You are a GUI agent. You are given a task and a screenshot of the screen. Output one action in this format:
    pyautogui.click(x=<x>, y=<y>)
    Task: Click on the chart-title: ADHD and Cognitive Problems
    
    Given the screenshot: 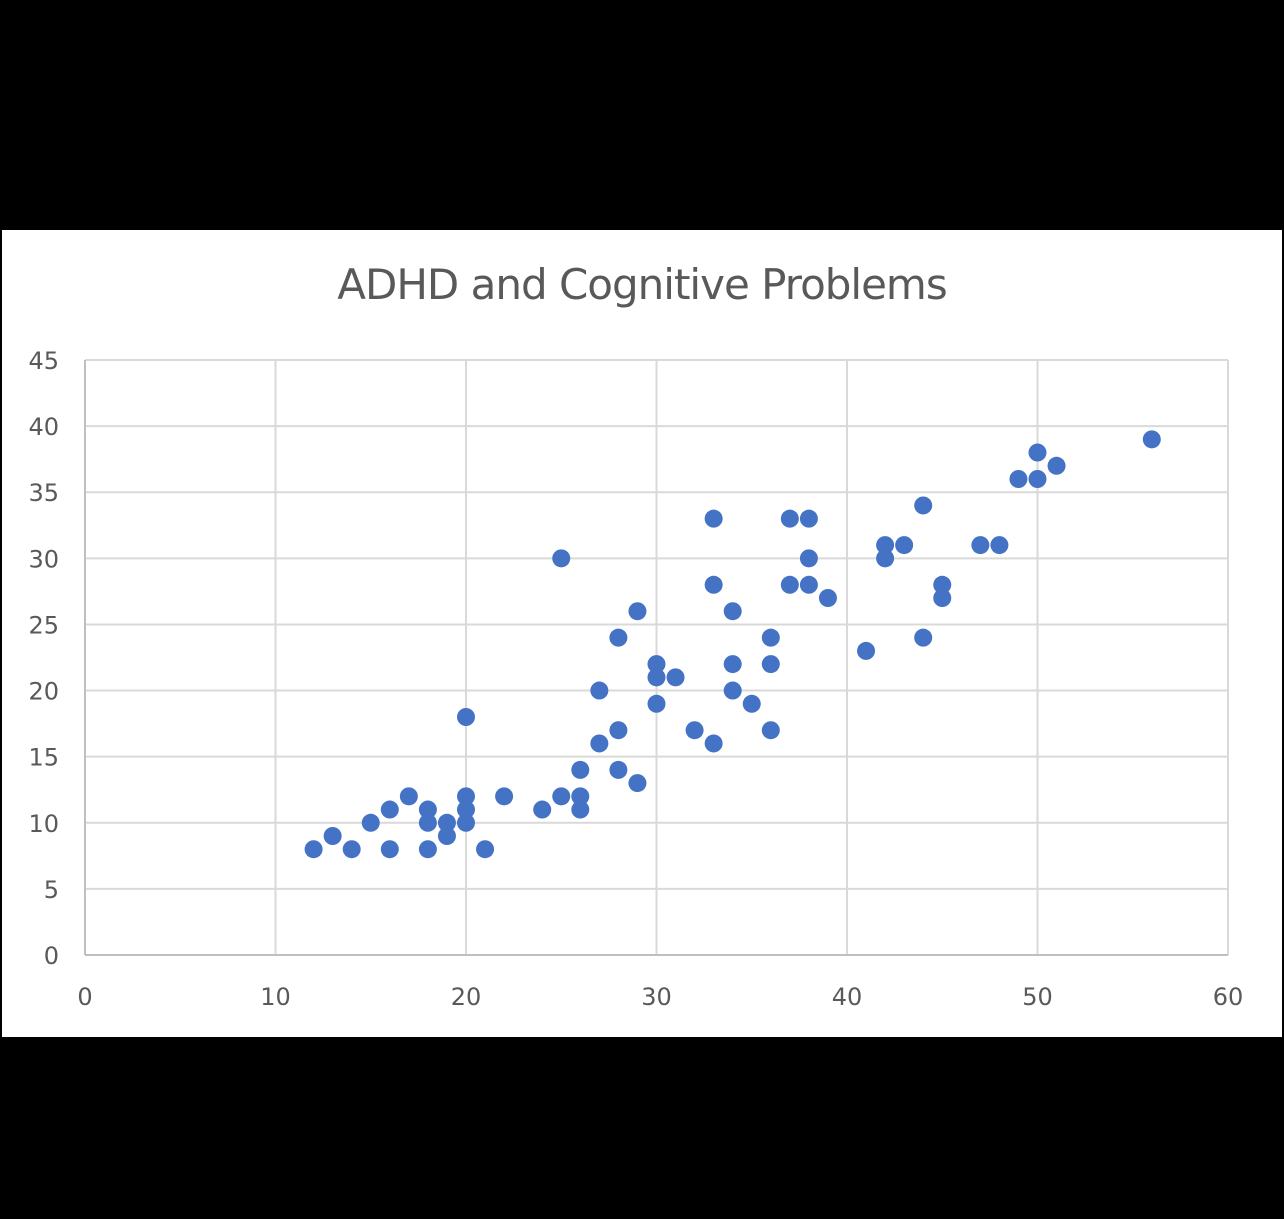 What is the action you would take?
    pyautogui.click(x=642, y=284)
    